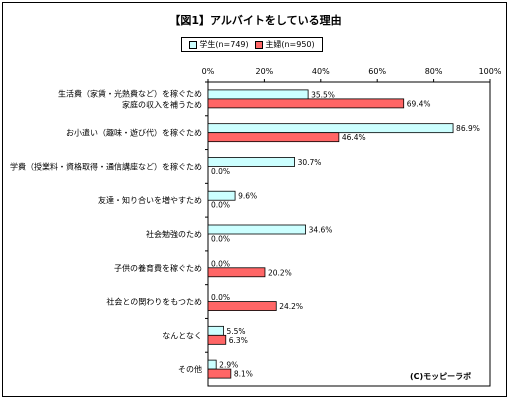 This screenshot has height=400, width=511. I want to click on legend-label-housewives: 主婦(n=950), so click(290, 44).